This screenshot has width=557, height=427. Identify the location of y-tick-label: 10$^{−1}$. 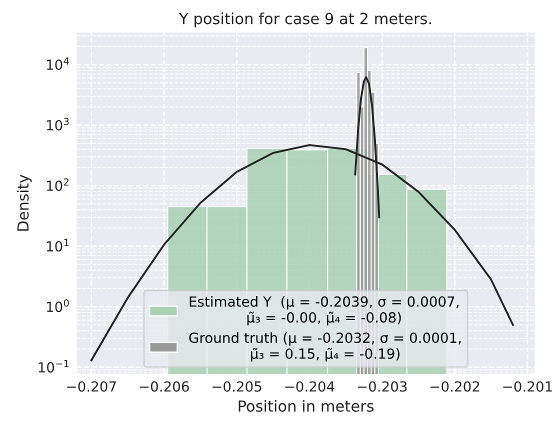
(53, 366).